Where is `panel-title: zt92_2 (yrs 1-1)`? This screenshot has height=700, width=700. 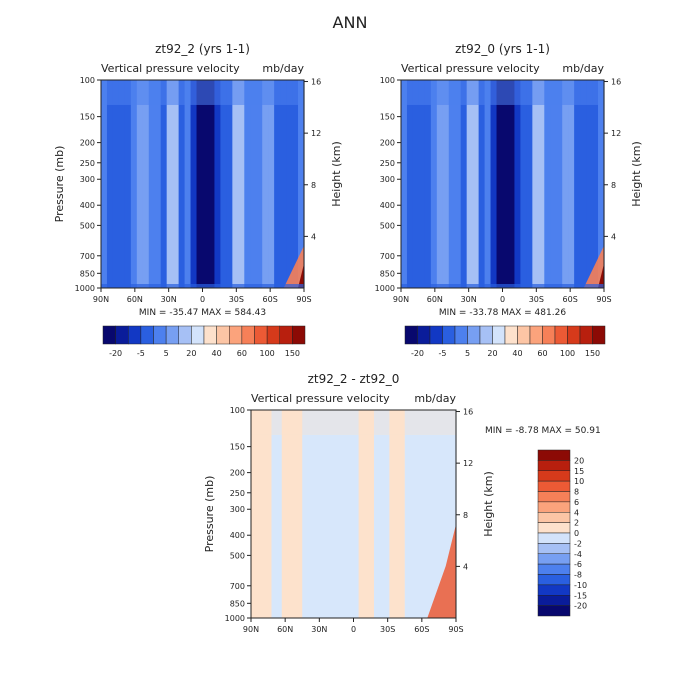 panel-title: zt92_2 (yrs 1-1) is located at coordinates (202, 49).